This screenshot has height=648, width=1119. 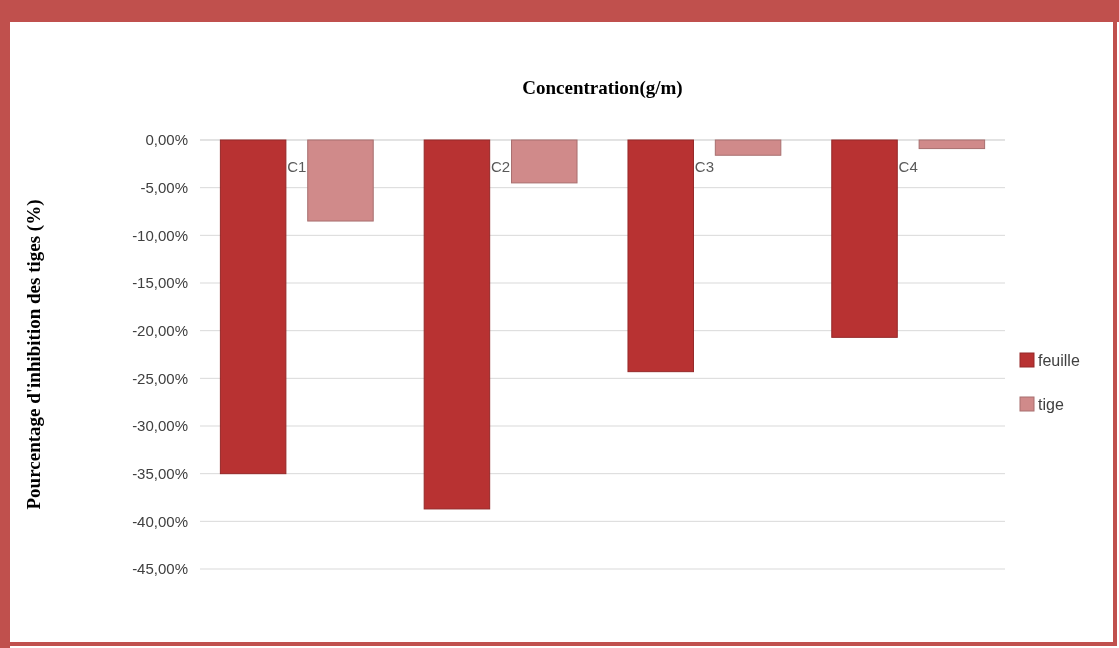 I want to click on y-tick-label: -45,00%, so click(x=160, y=569).